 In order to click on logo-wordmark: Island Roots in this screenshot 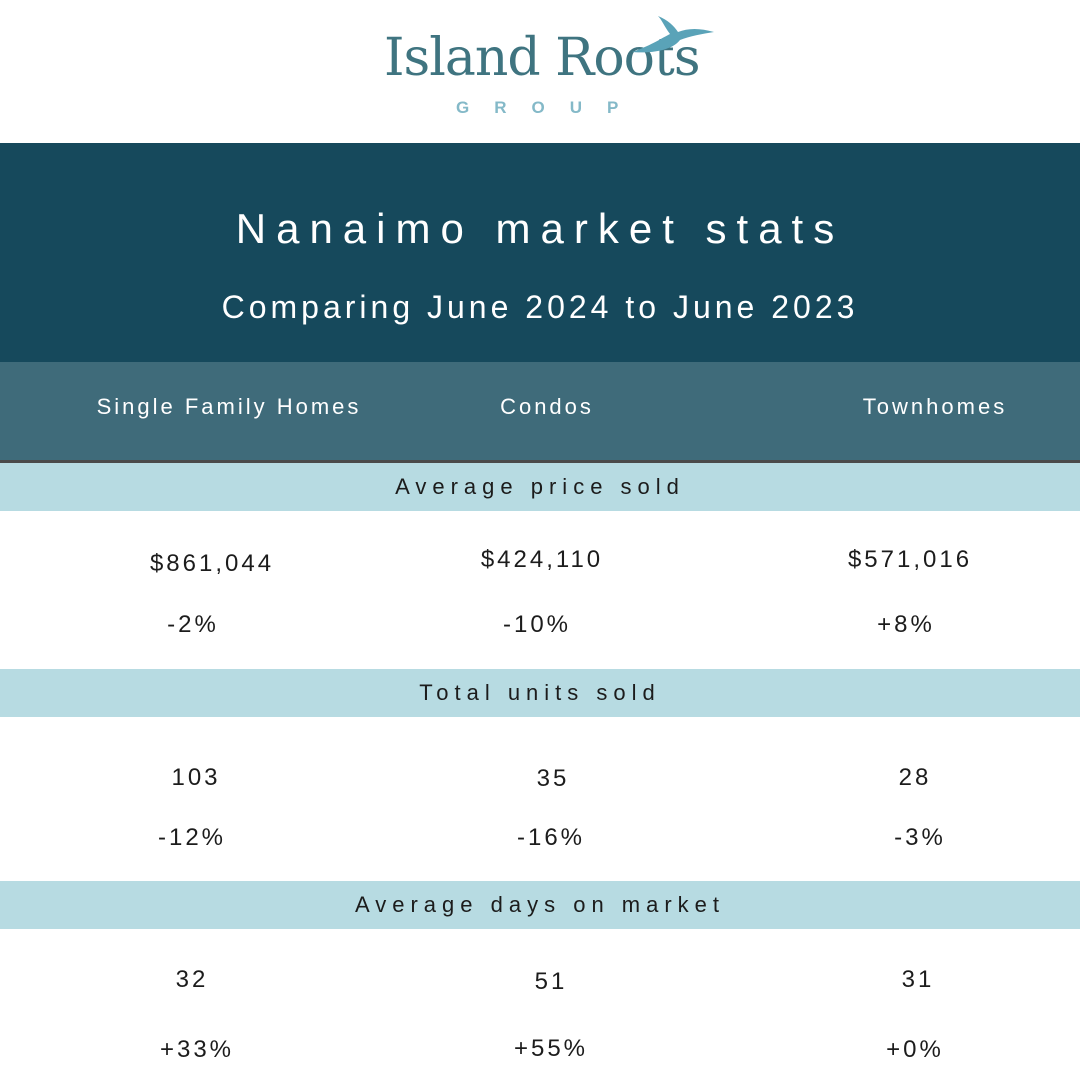, I will do `click(542, 58)`.